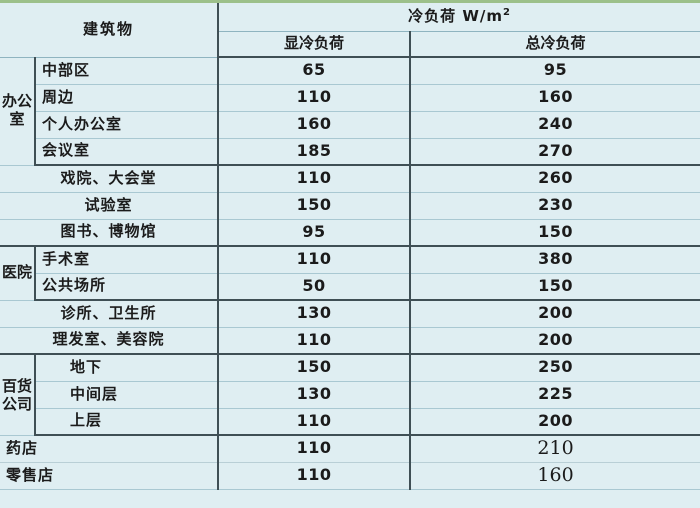  I want to click on group-label-line2: 公司, so click(16, 403).